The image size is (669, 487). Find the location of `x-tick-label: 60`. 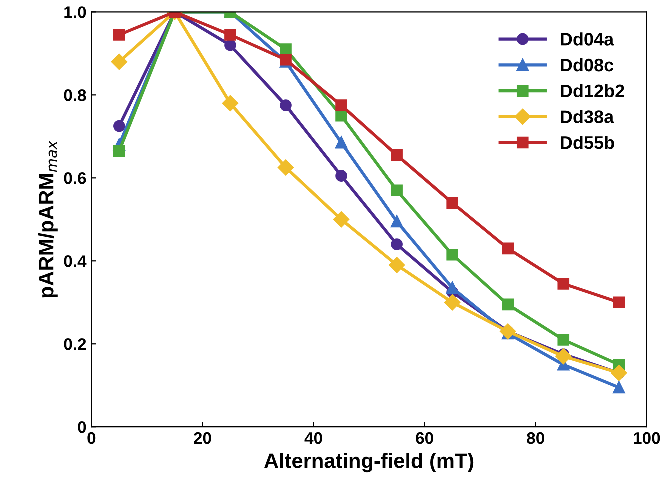

x-tick-label: 60 is located at coordinates (425, 438).